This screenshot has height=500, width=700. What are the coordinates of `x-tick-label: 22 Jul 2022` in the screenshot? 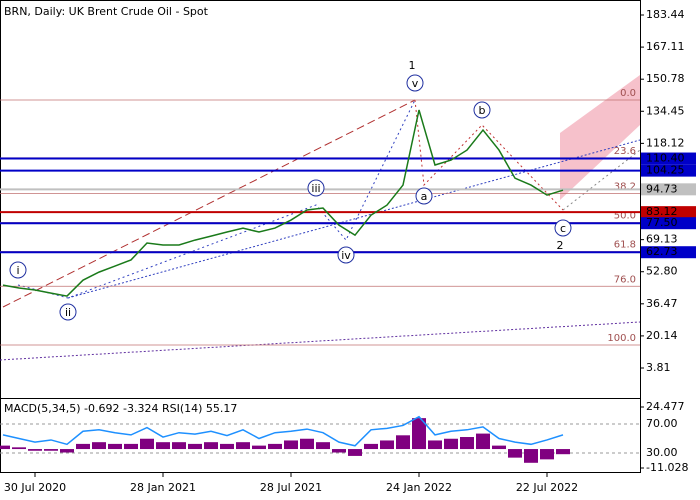 It's located at (547, 487).